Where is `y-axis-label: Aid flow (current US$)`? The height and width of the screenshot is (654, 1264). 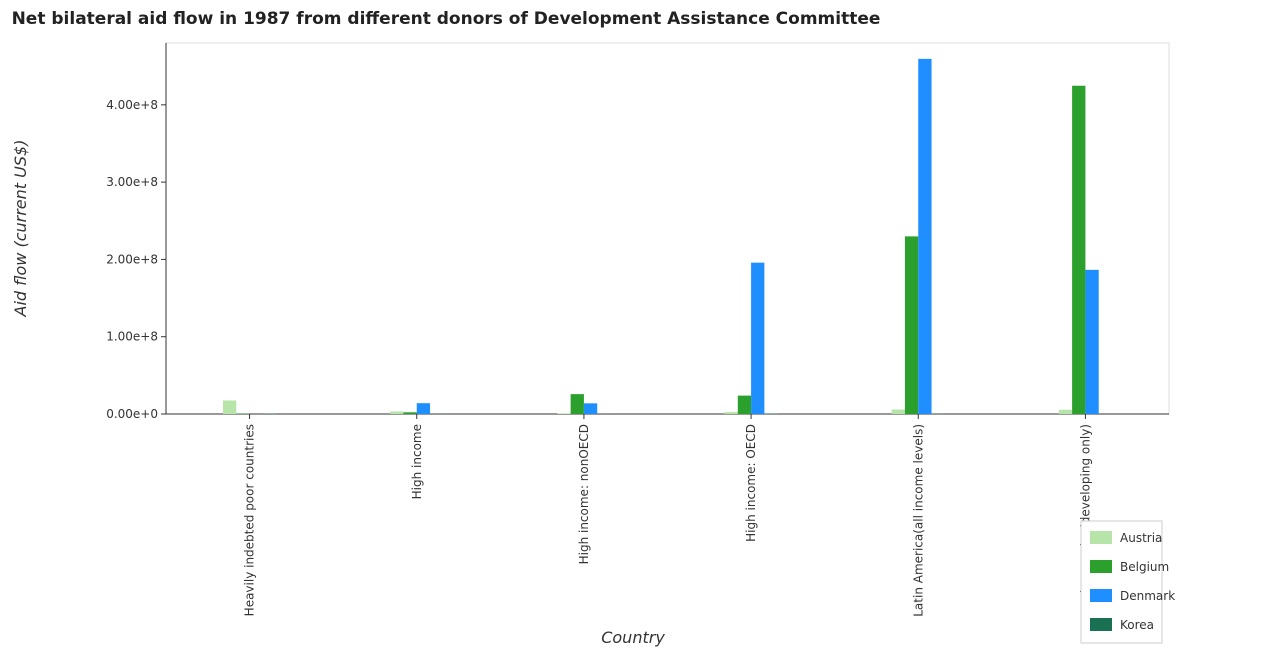
y-axis-label: Aid flow (current US$) is located at coordinates (20, 229).